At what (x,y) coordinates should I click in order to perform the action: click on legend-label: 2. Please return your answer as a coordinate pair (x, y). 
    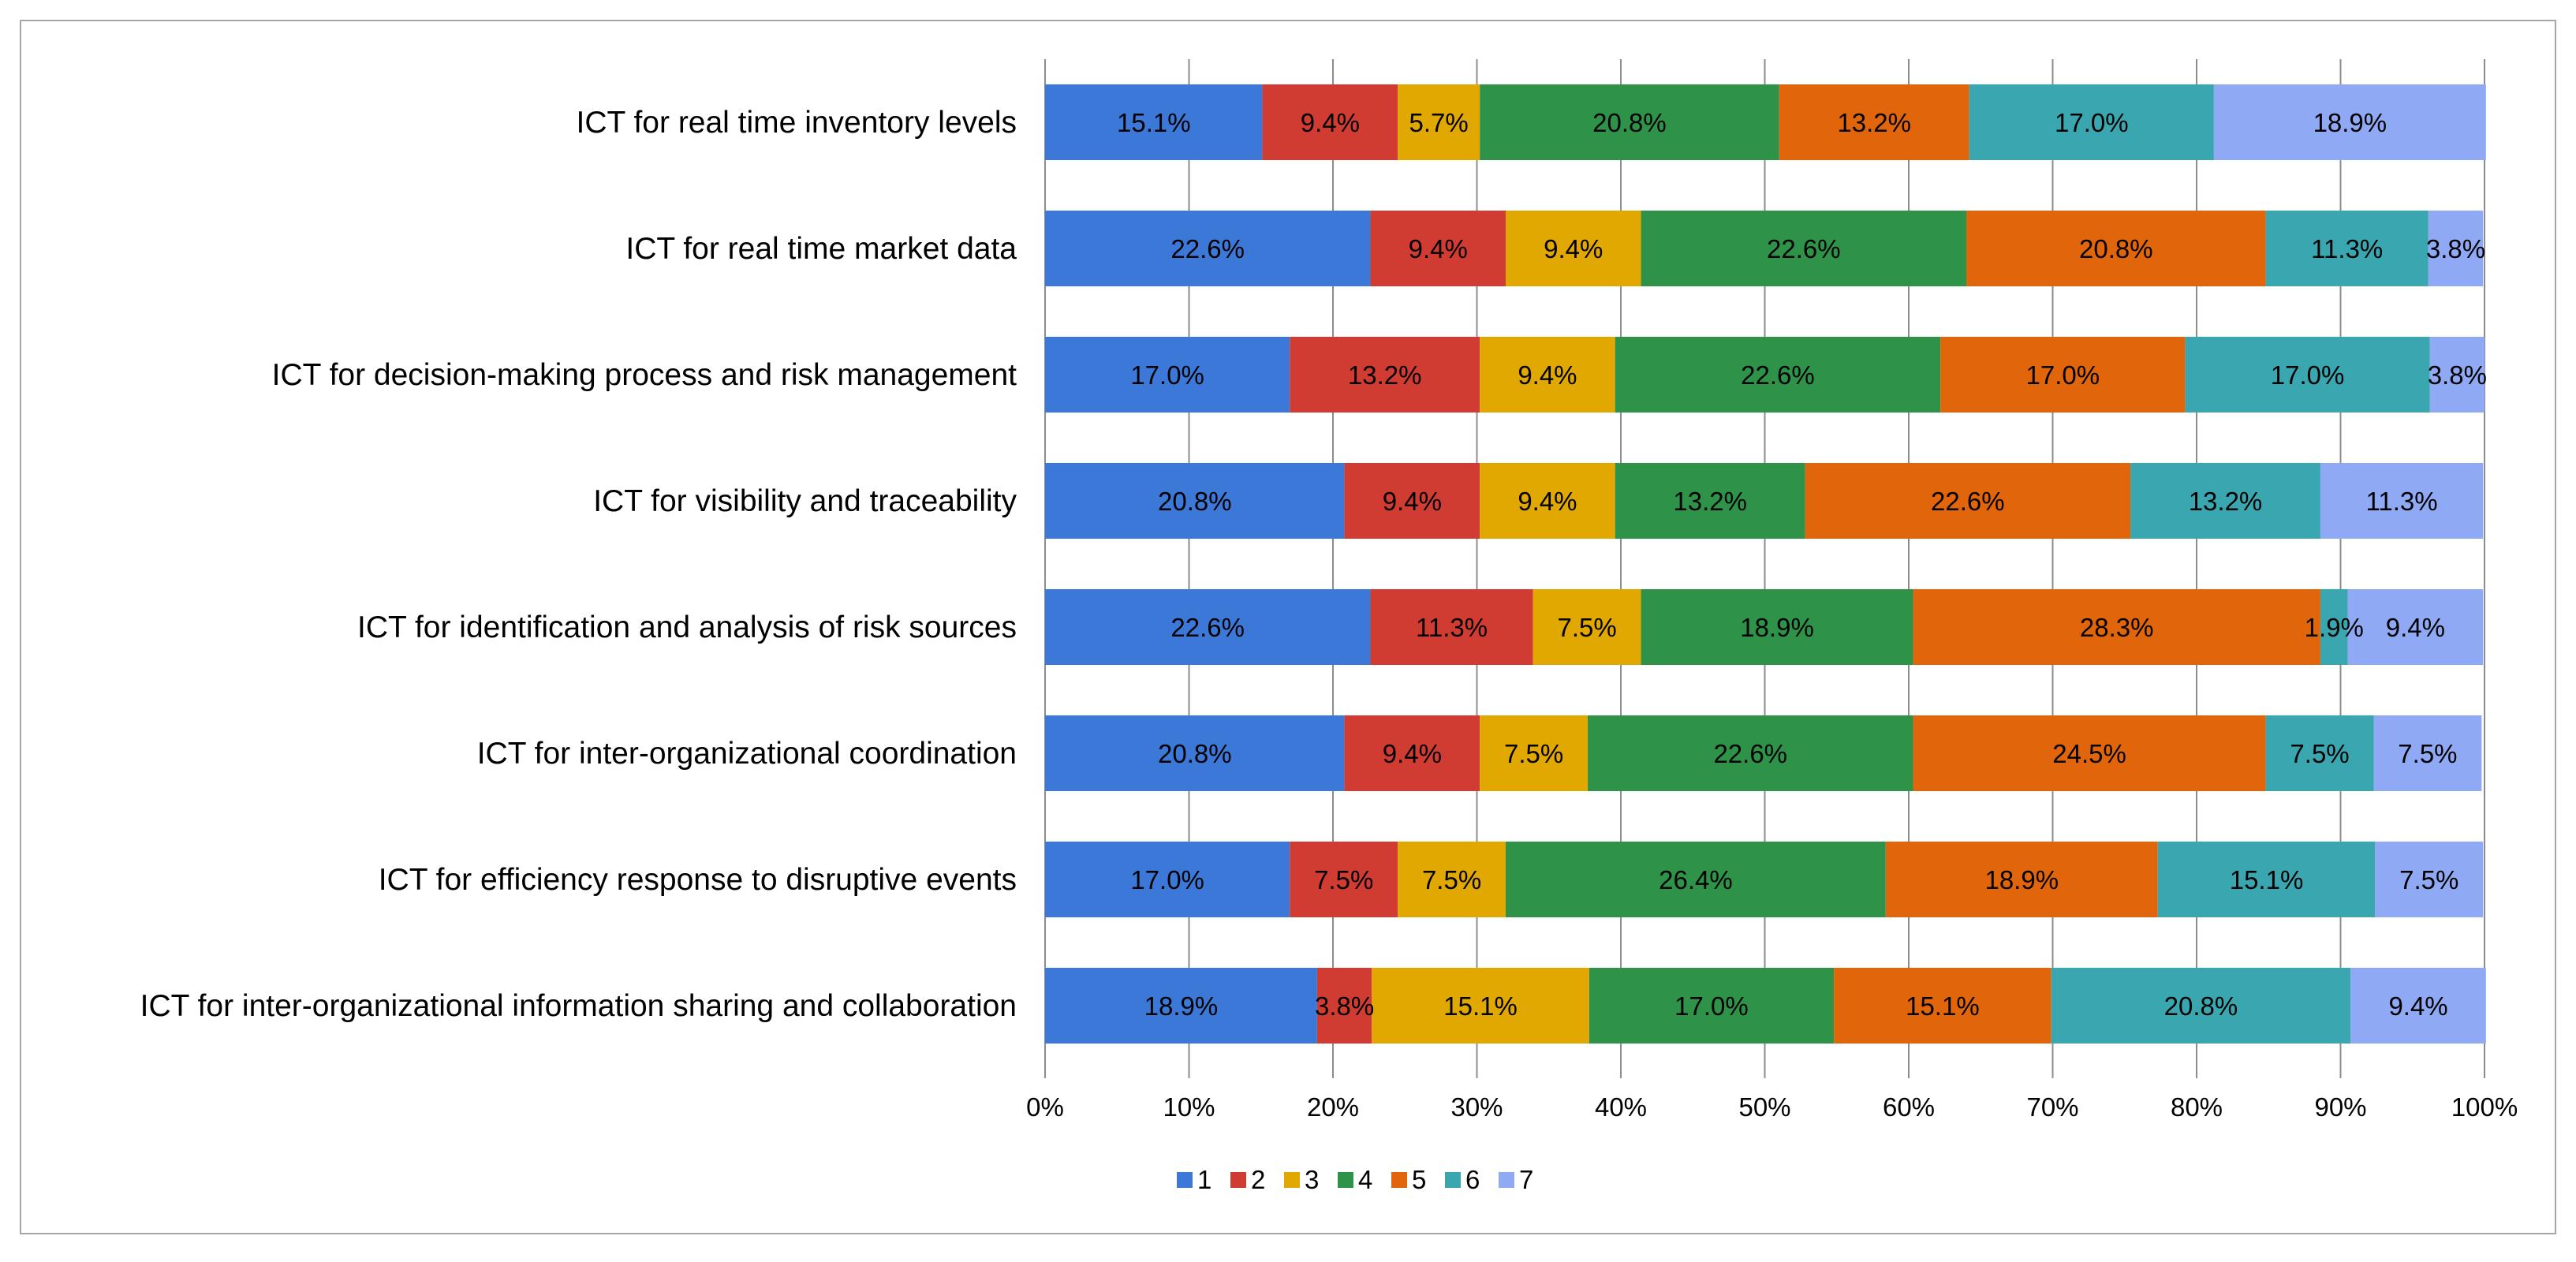
    Looking at the image, I should click on (1258, 1179).